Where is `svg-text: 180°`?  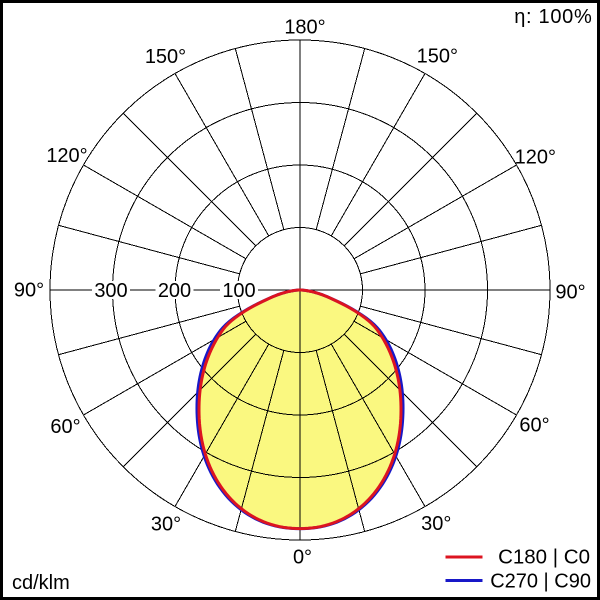 svg-text: 180° is located at coordinates (304, 28).